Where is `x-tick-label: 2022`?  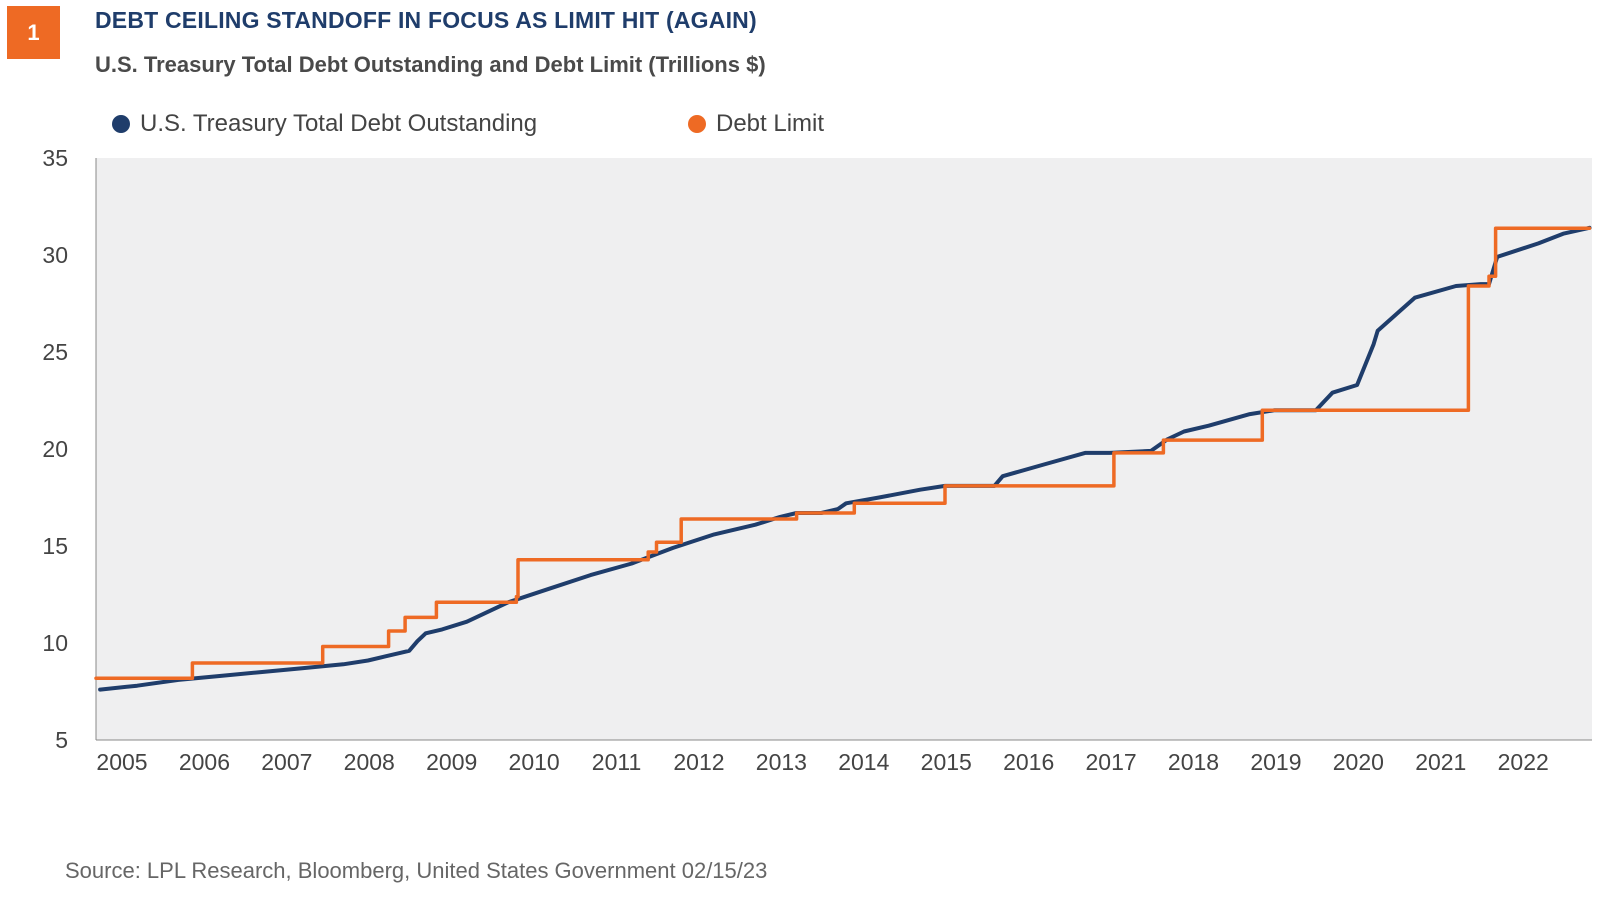
x-tick-label: 2022 is located at coordinates (1523, 762).